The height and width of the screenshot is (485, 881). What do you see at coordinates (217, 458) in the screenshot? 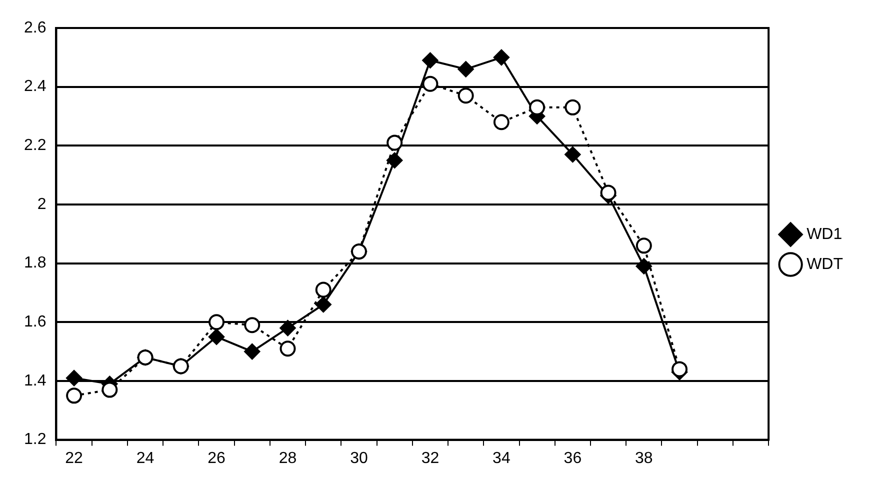
I see `x-tick-label: 26` at bounding box center [217, 458].